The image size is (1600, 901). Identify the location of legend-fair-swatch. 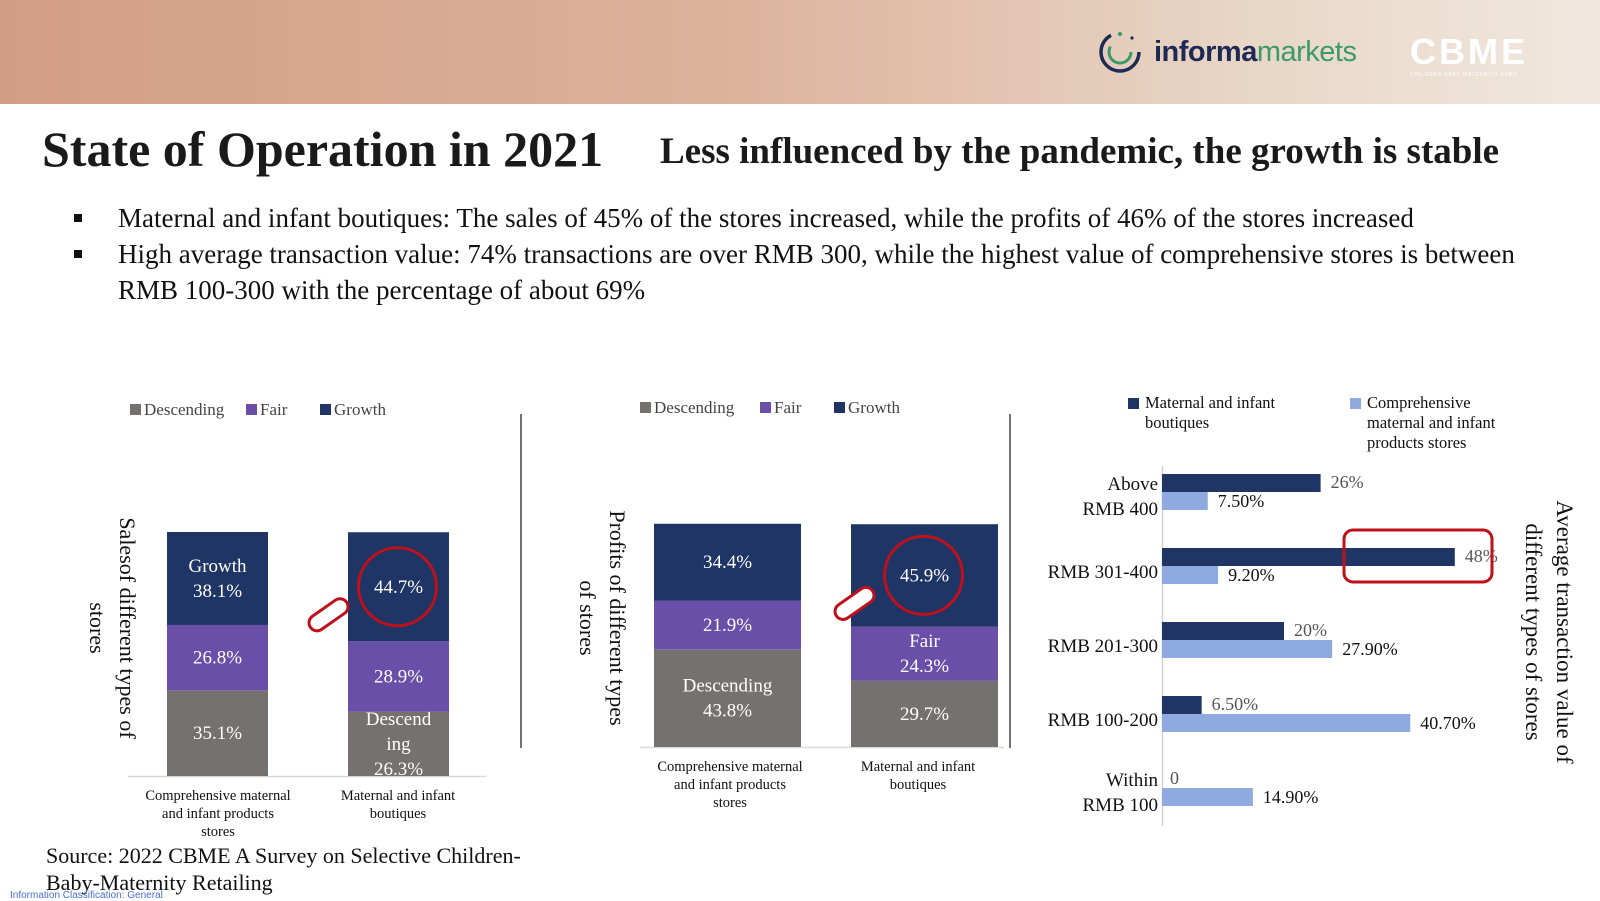
(251, 409).